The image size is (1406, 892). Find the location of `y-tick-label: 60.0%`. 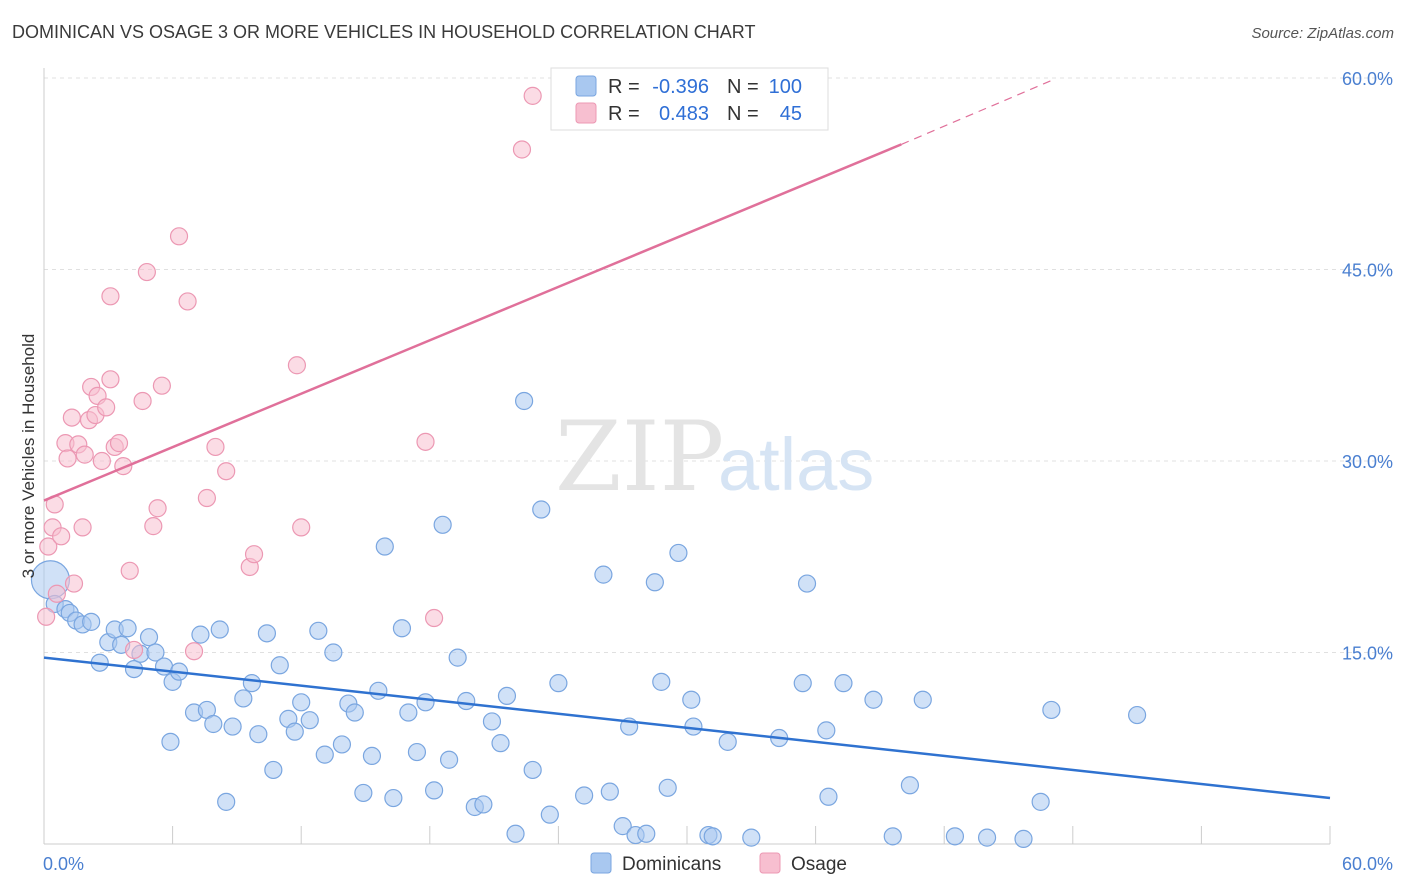

y-tick-label: 60.0% is located at coordinates (1367, 79).